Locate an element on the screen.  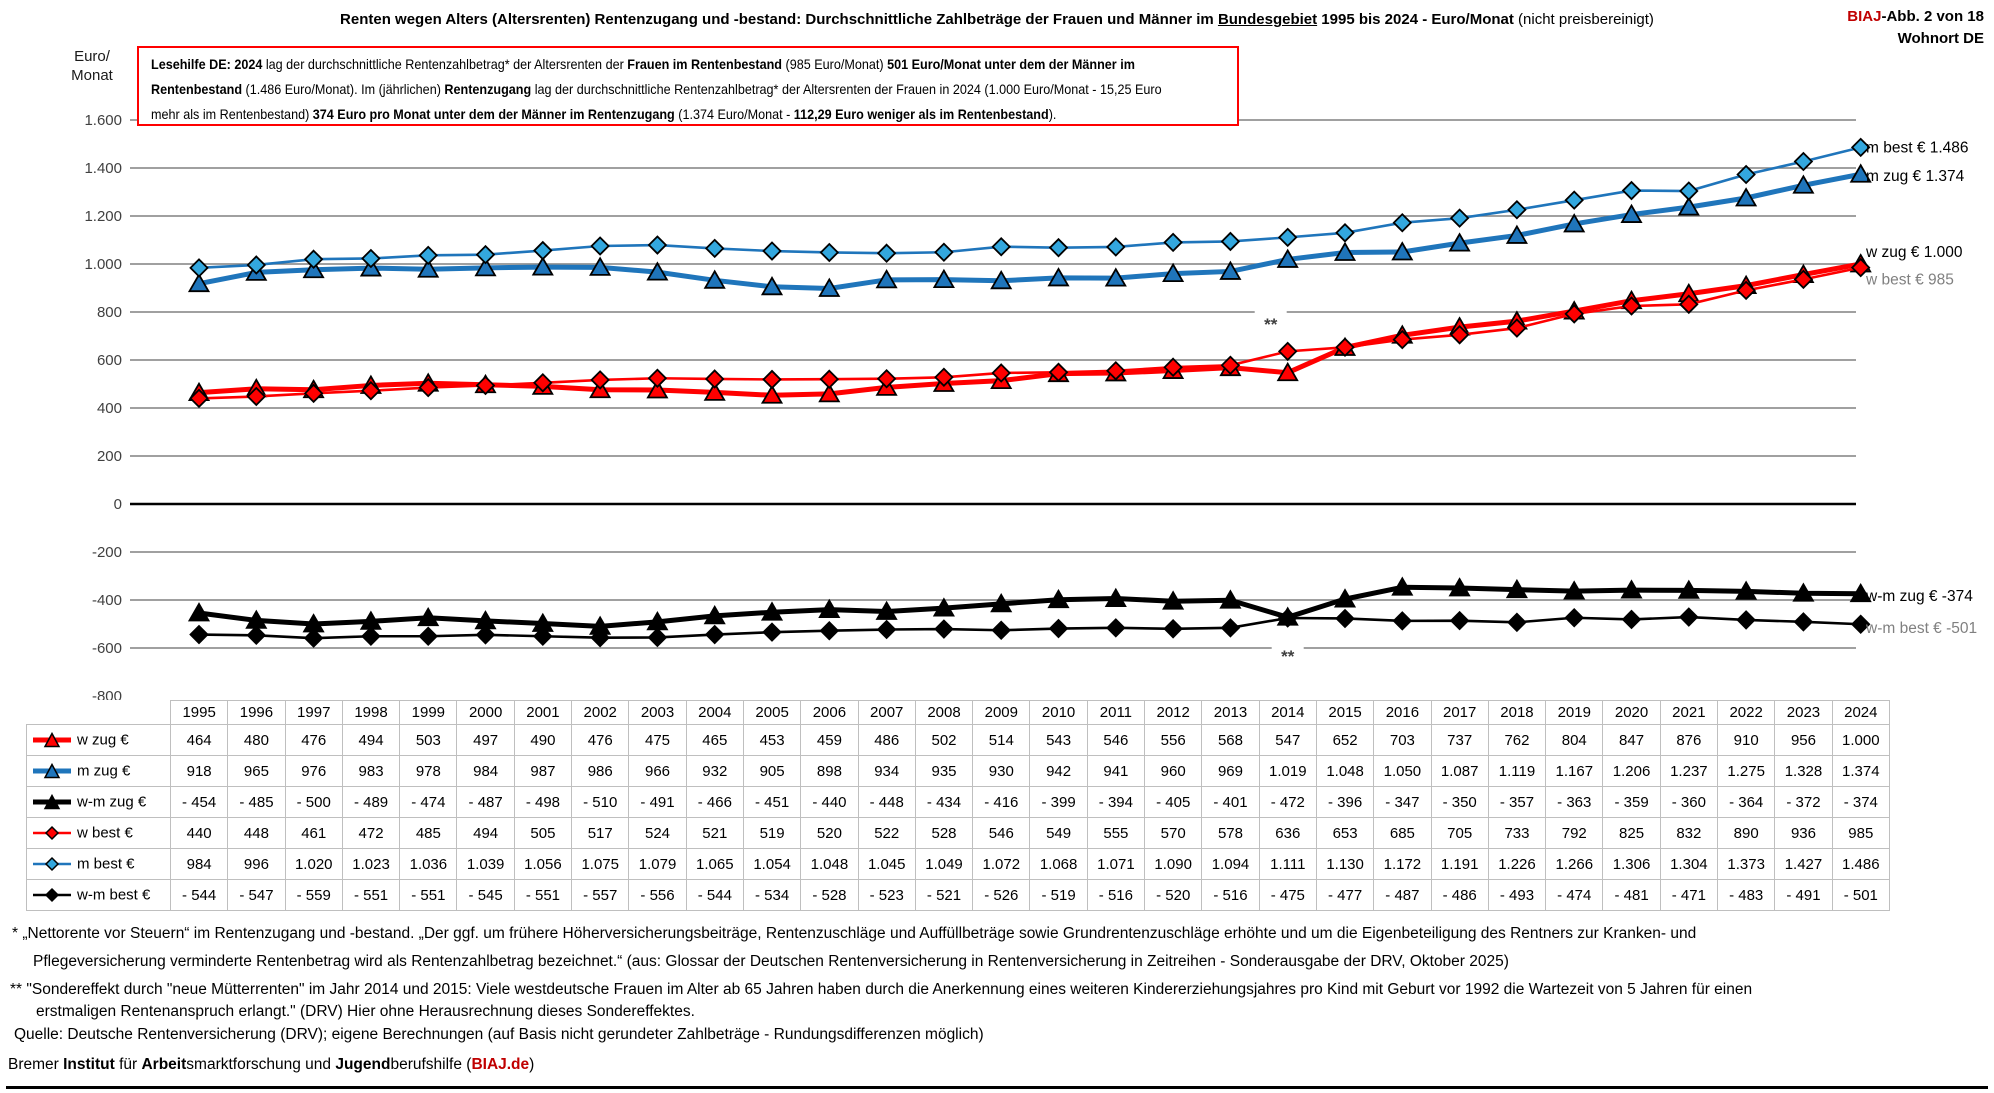
text-segment: für is located at coordinates (128, 1064).